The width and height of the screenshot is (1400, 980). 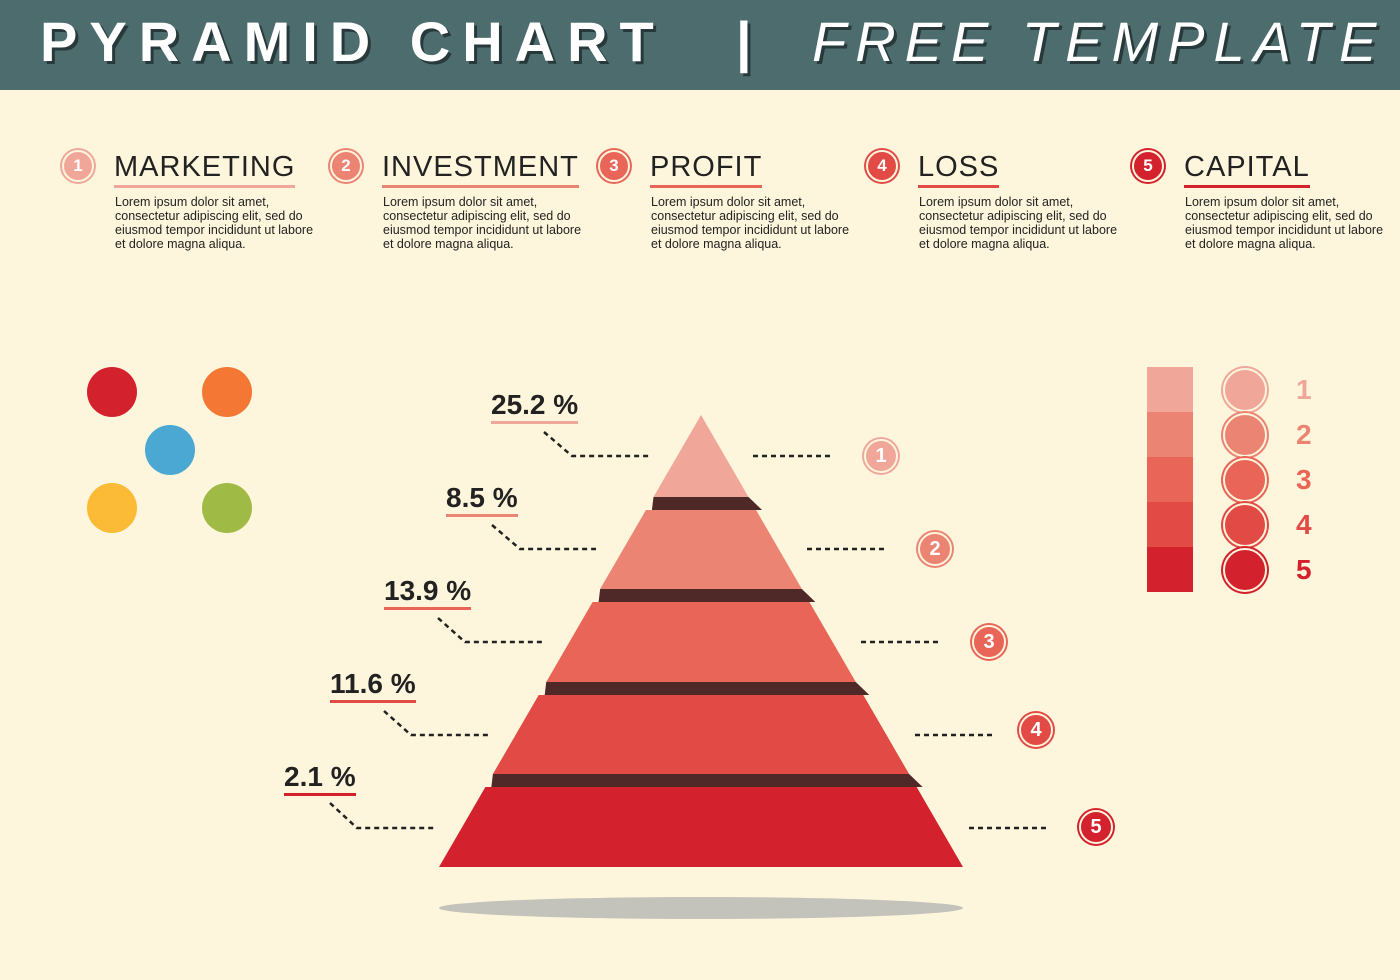 I want to click on category-number-badge: 2, so click(x=346, y=166).